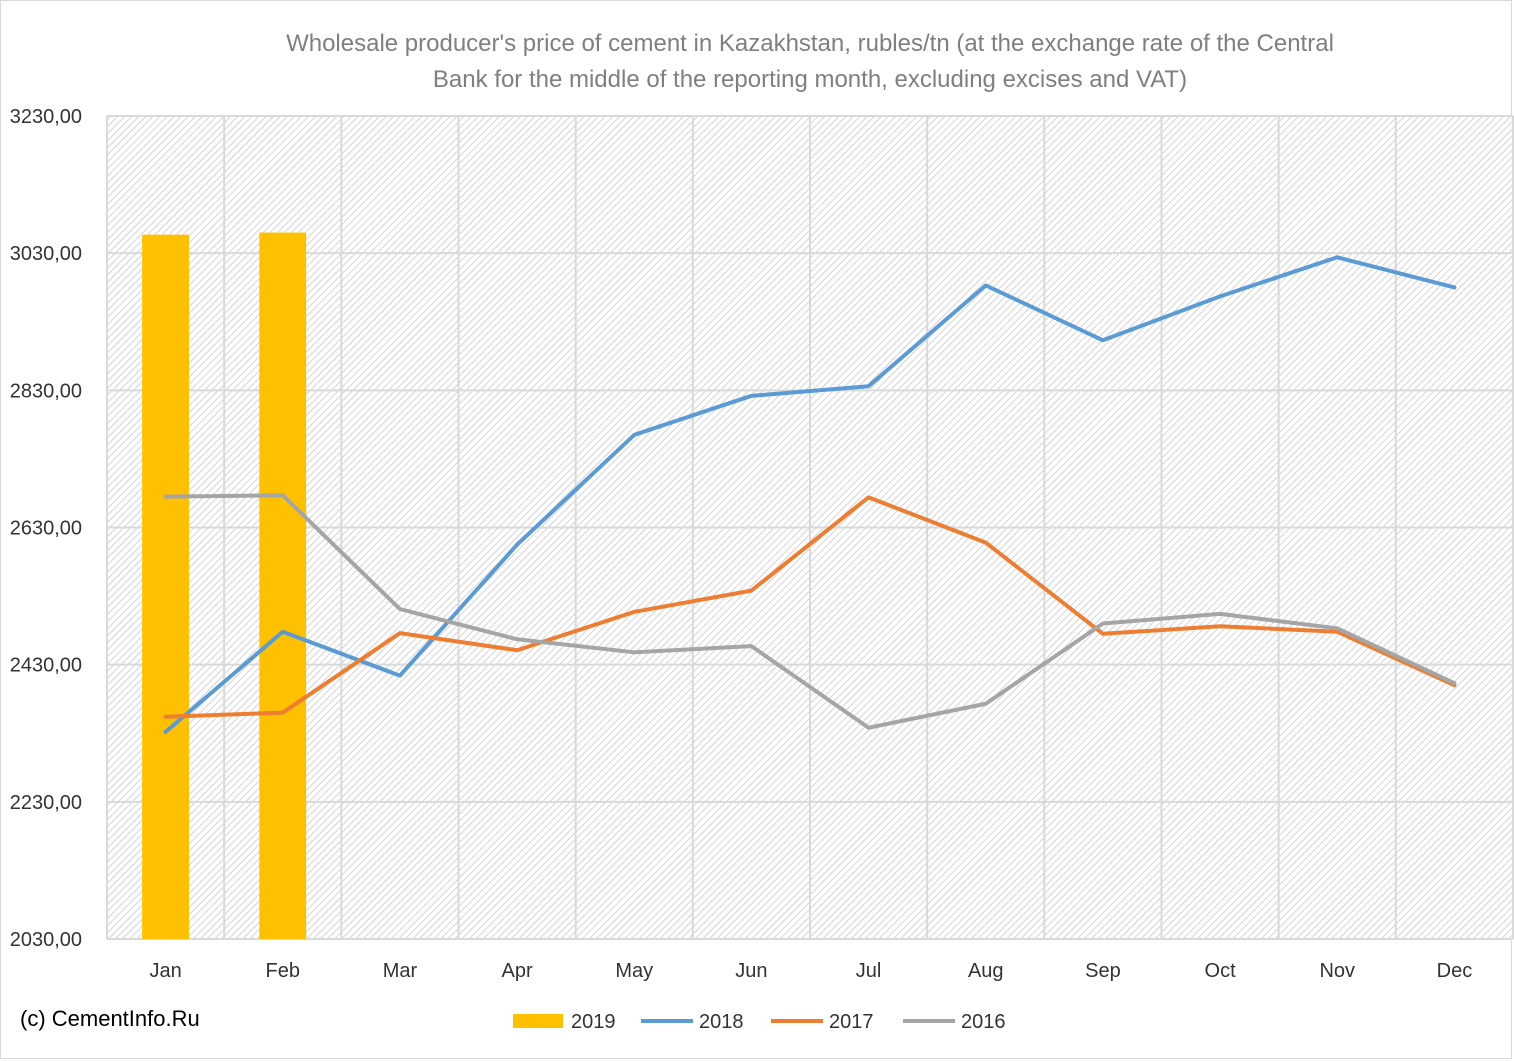  I want to click on x-tick-label: Feb, so click(283, 971).